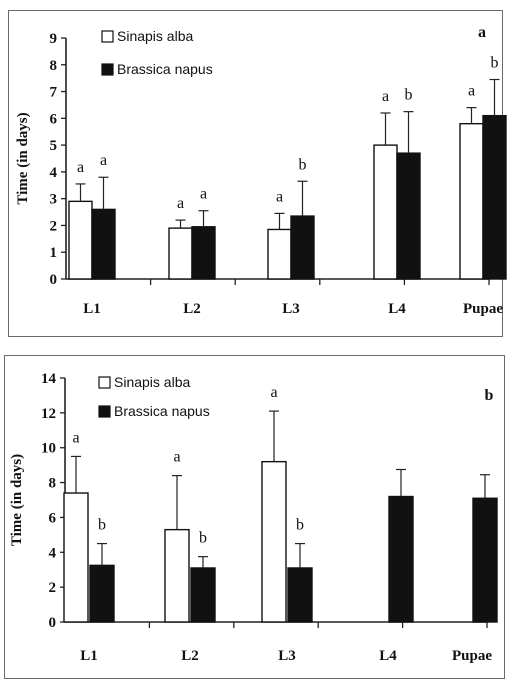 This screenshot has width=508, height=685. What do you see at coordinates (49, 379) in the screenshot?
I see `y-tick-label: 14` at bounding box center [49, 379].